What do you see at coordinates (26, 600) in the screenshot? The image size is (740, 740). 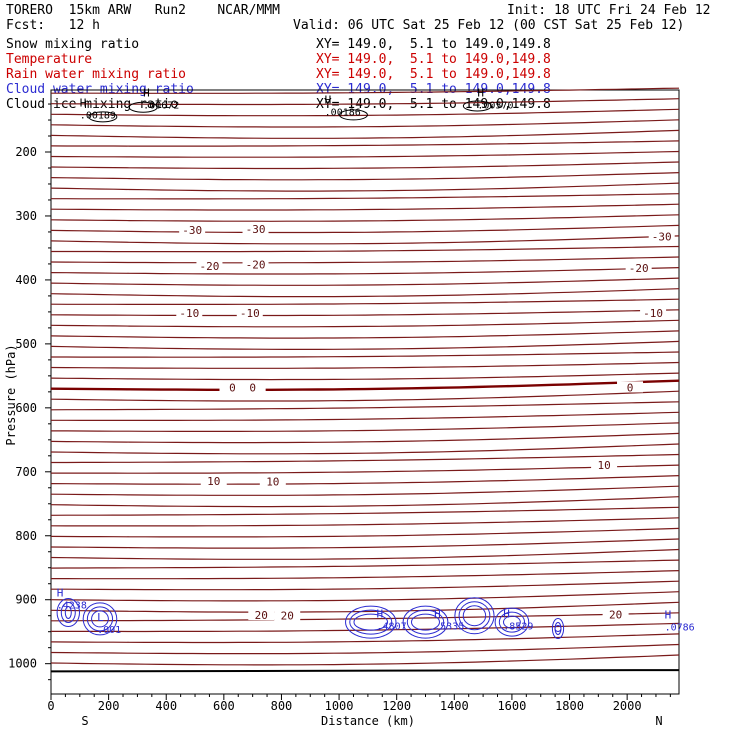 I see `y-tick-label: 900` at bounding box center [26, 600].